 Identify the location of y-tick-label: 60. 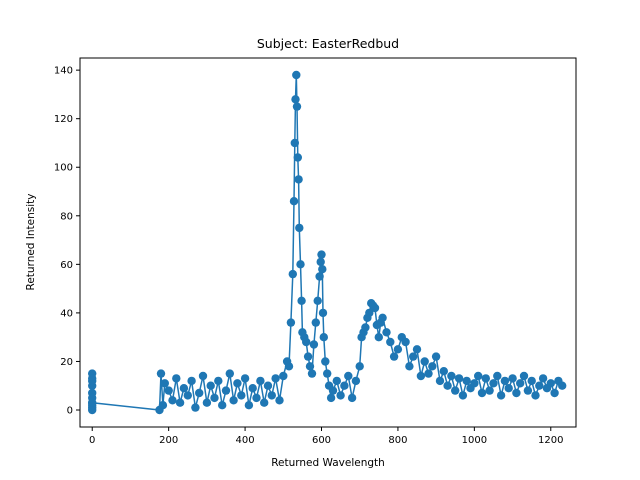
(66, 265).